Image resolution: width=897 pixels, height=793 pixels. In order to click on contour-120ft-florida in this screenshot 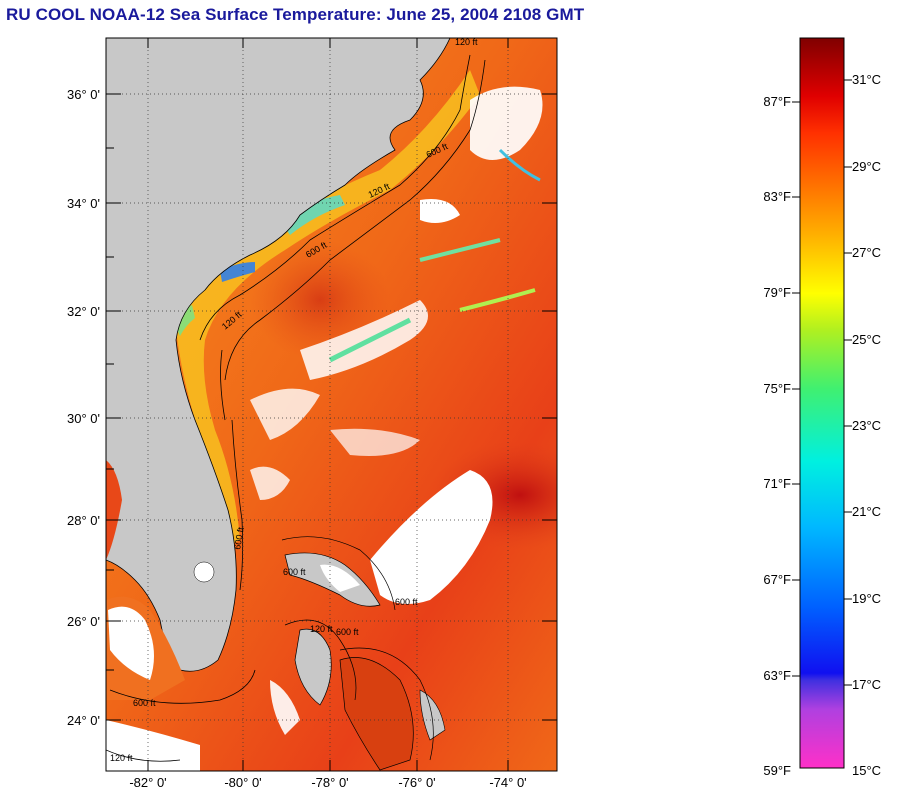, I will do `click(223, 385)`.